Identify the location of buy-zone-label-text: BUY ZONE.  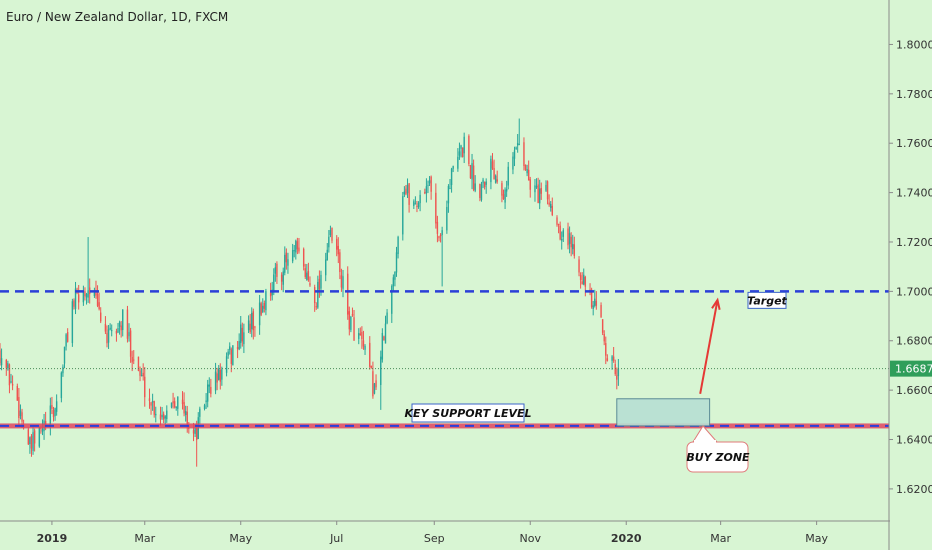
(718, 457).